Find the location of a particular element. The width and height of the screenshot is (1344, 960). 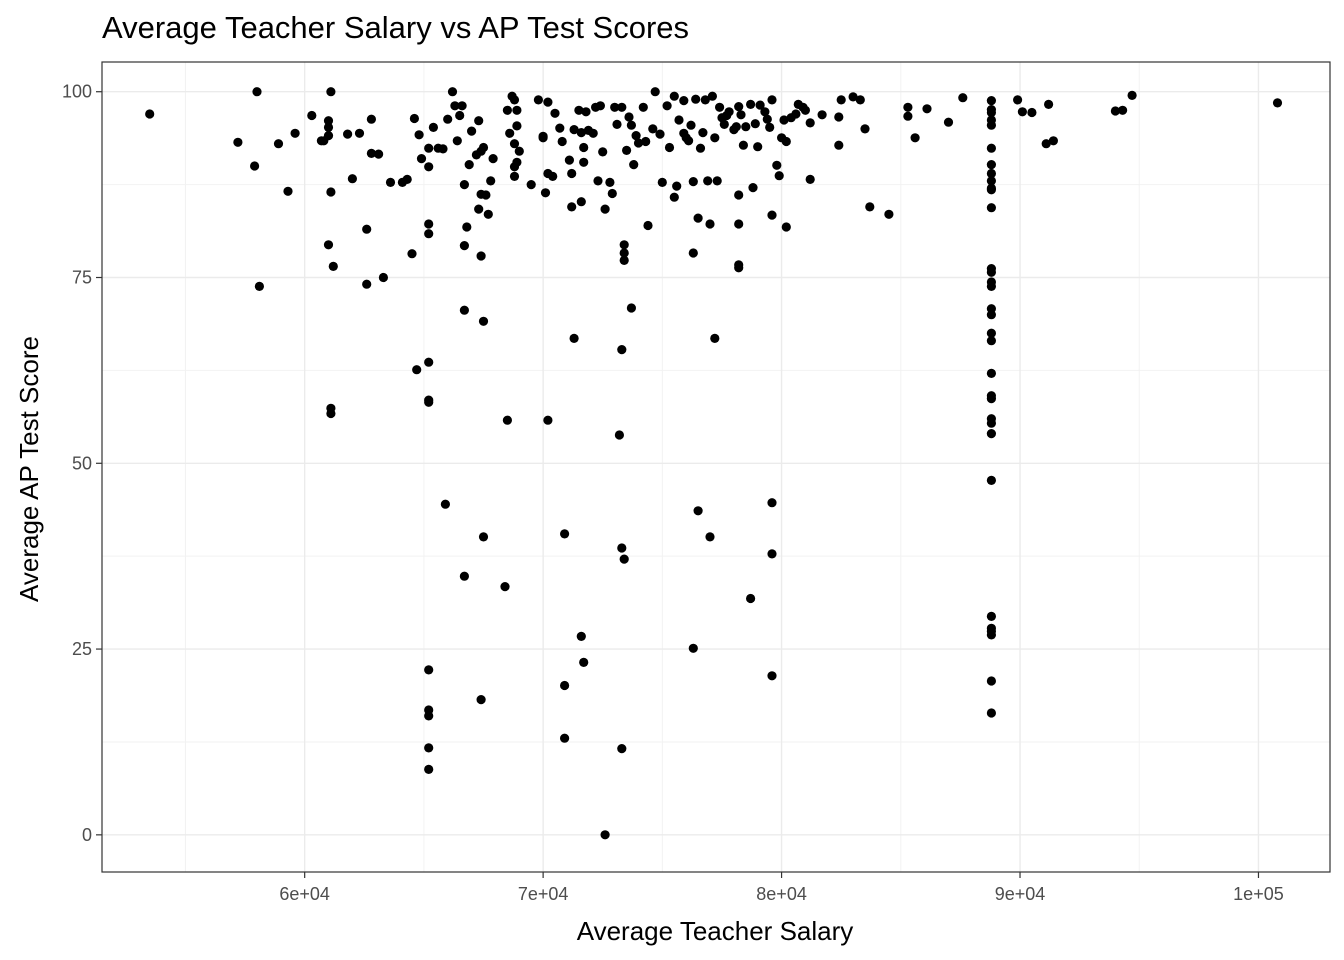

x-axis-title: Average Teacher Salary is located at coordinates (715, 931).